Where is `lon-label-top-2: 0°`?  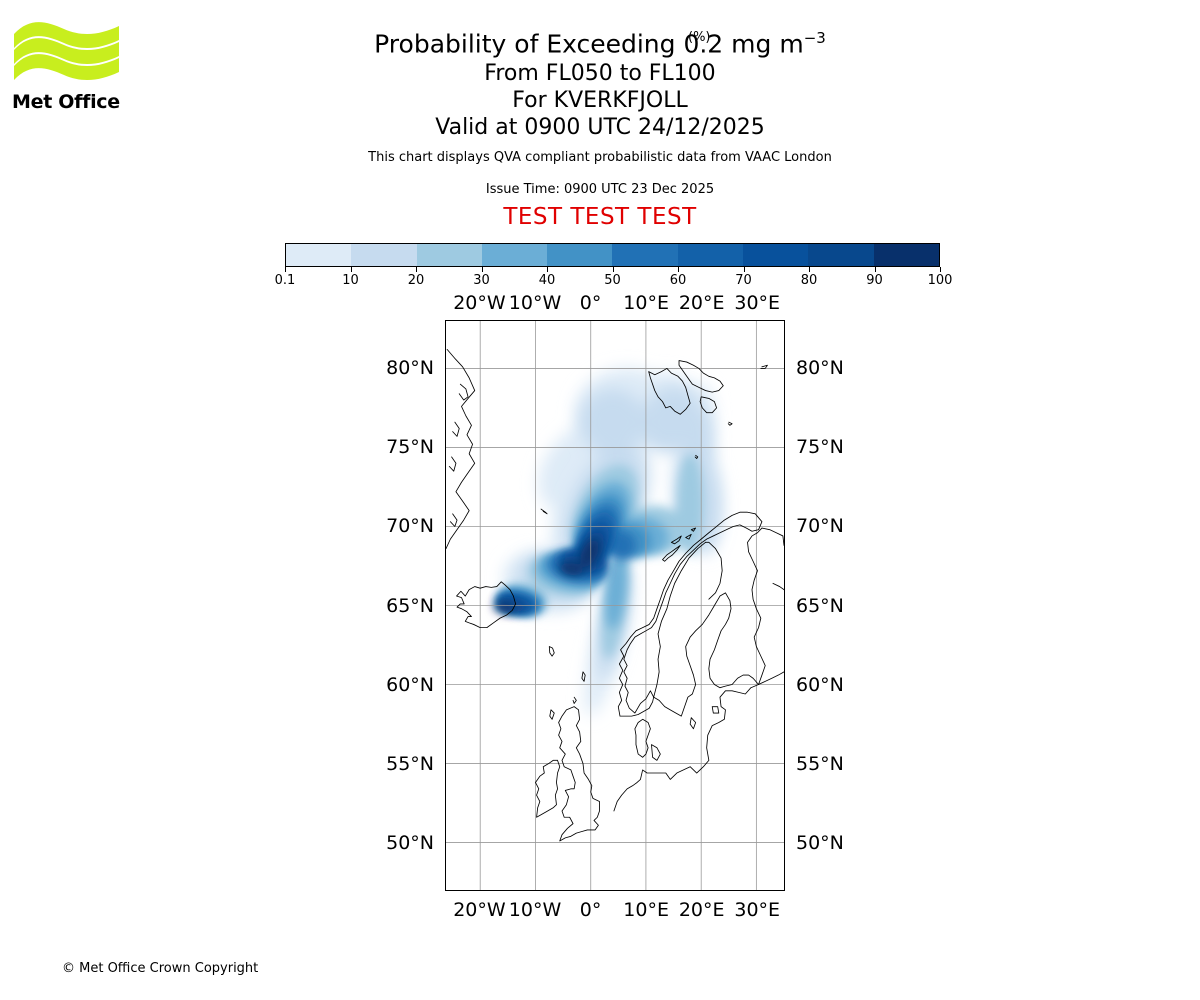
lon-label-top-2: 0° is located at coordinates (590, 303).